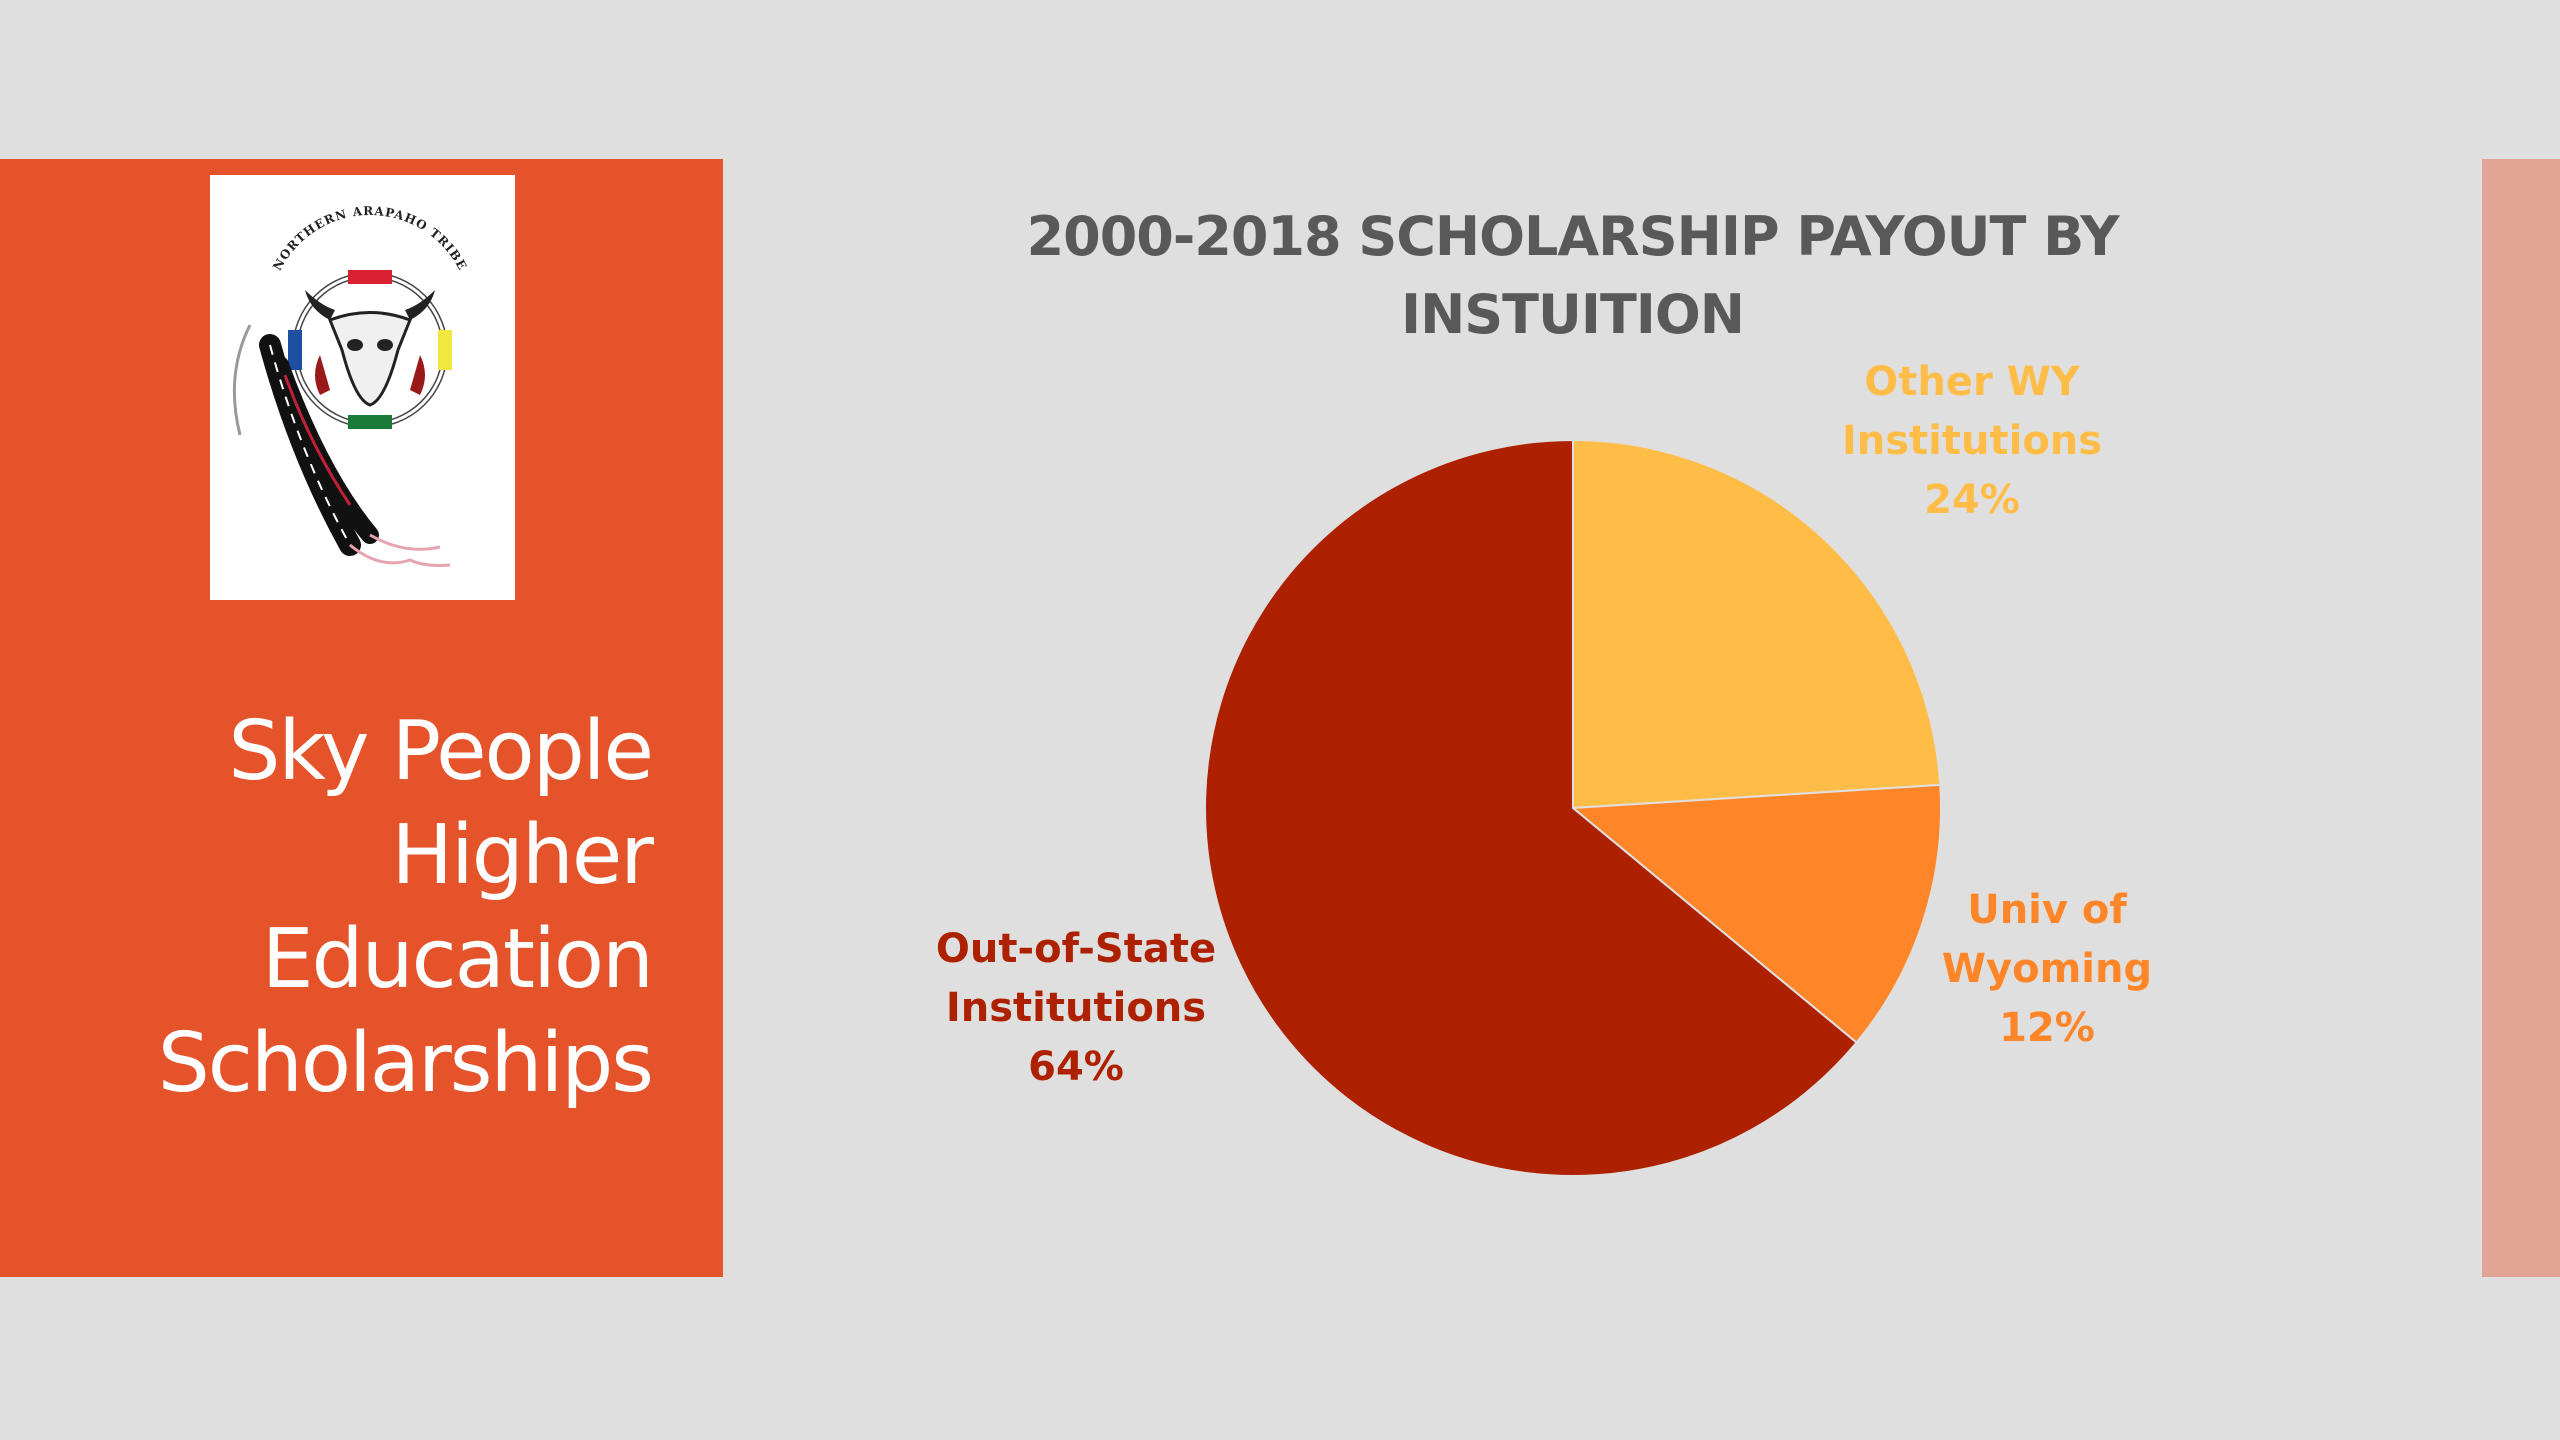 Image resolution: width=2560 pixels, height=1440 pixels. I want to click on pie-slices, so click(1573, 807).